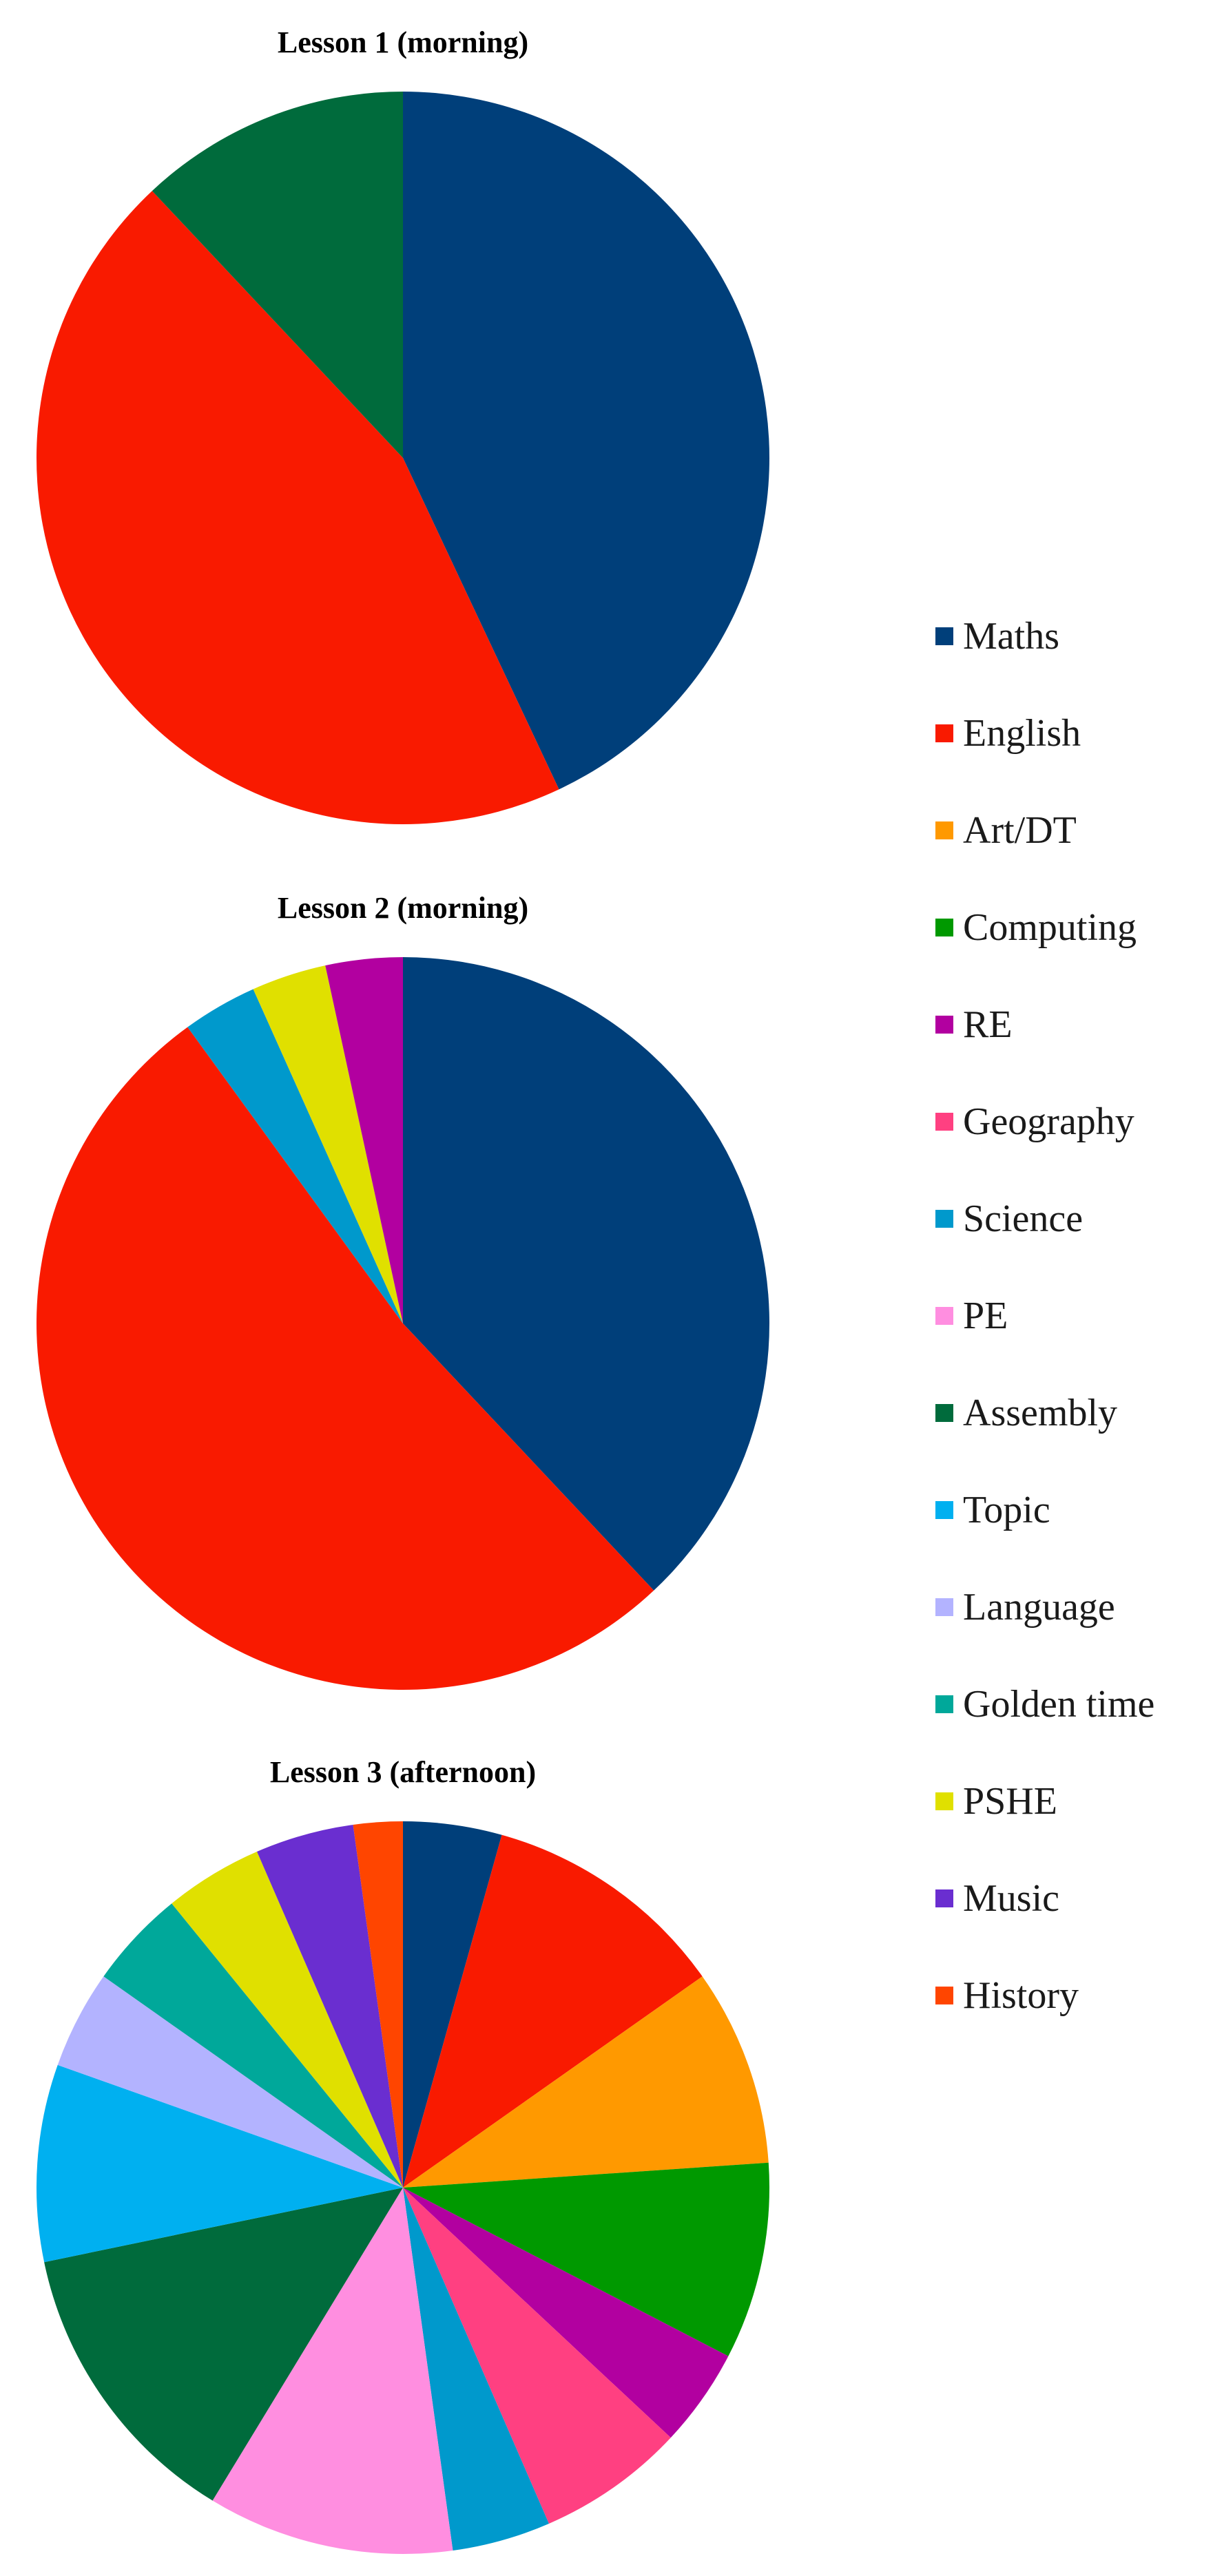  I want to click on pie2-slice-science, so click(295, 1156).